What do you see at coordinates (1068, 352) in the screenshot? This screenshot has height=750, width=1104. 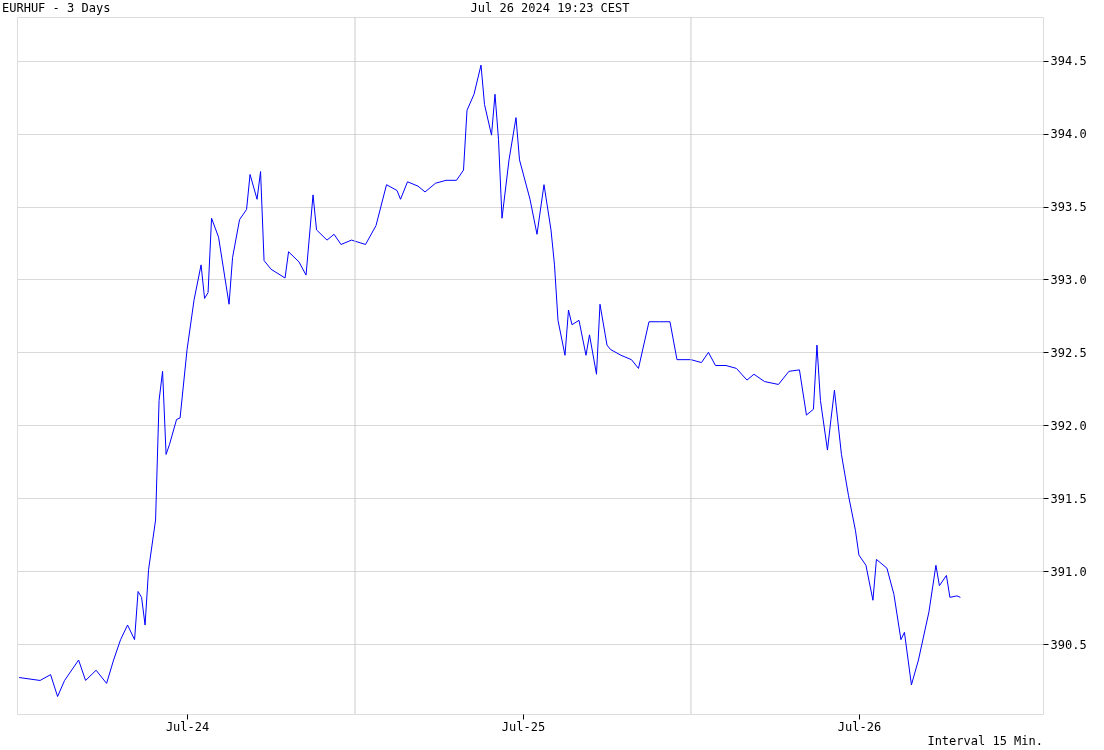 I see `y-tick-label: 392.5` at bounding box center [1068, 352].